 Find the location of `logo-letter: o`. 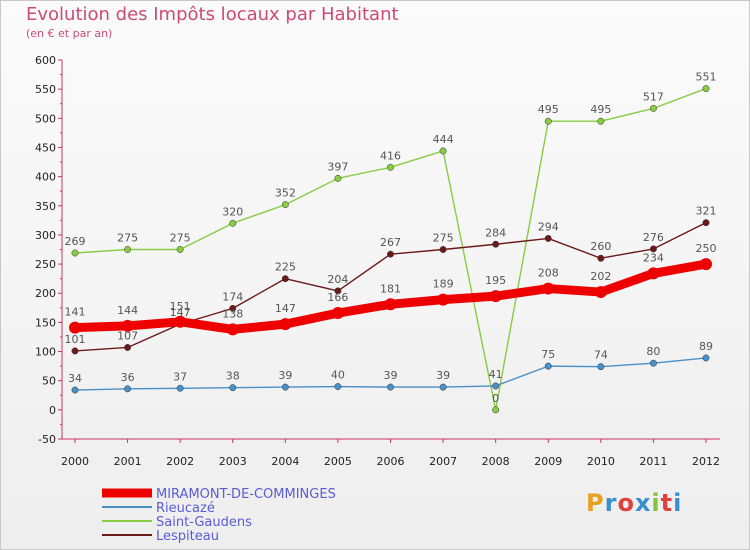

logo-letter: o is located at coordinates (626, 503).